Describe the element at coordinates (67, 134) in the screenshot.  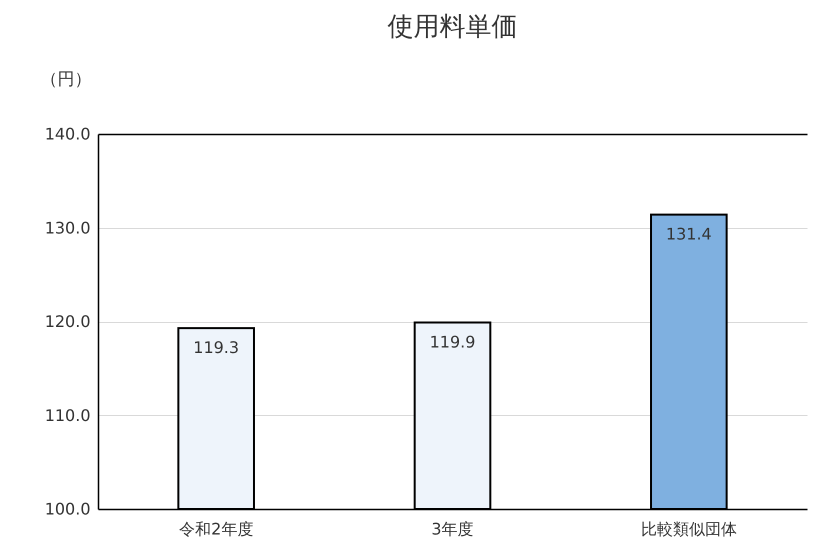
I see `y-tick-label: 140.0` at that location.